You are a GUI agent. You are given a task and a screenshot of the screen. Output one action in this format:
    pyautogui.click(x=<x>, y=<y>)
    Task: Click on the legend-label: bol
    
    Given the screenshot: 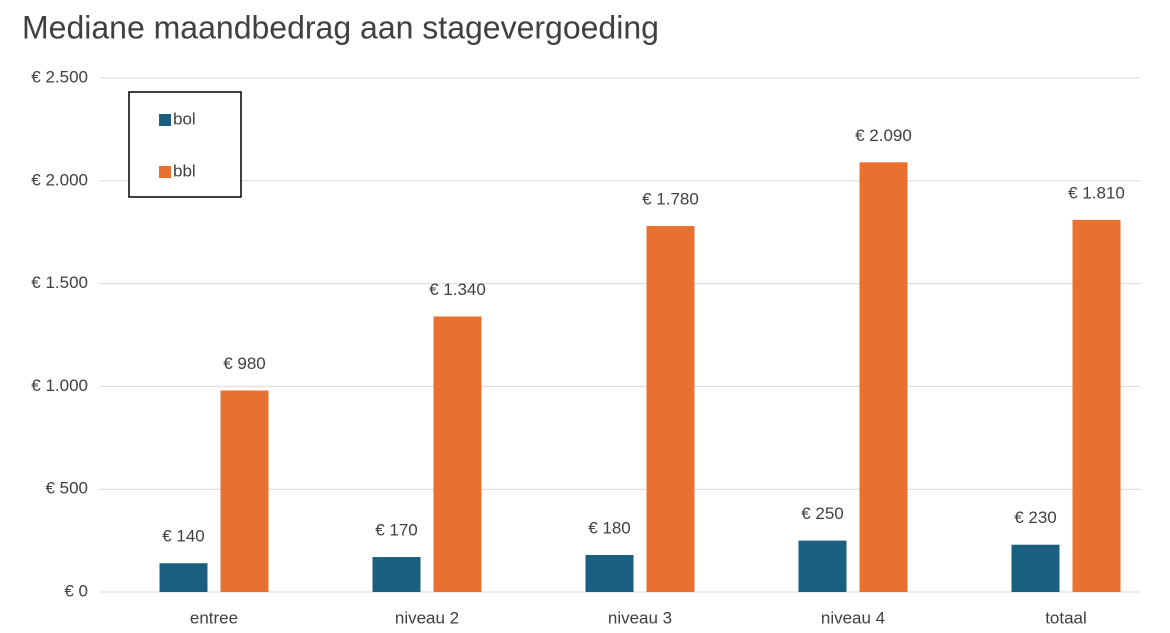 What is the action you would take?
    pyautogui.click(x=184, y=118)
    